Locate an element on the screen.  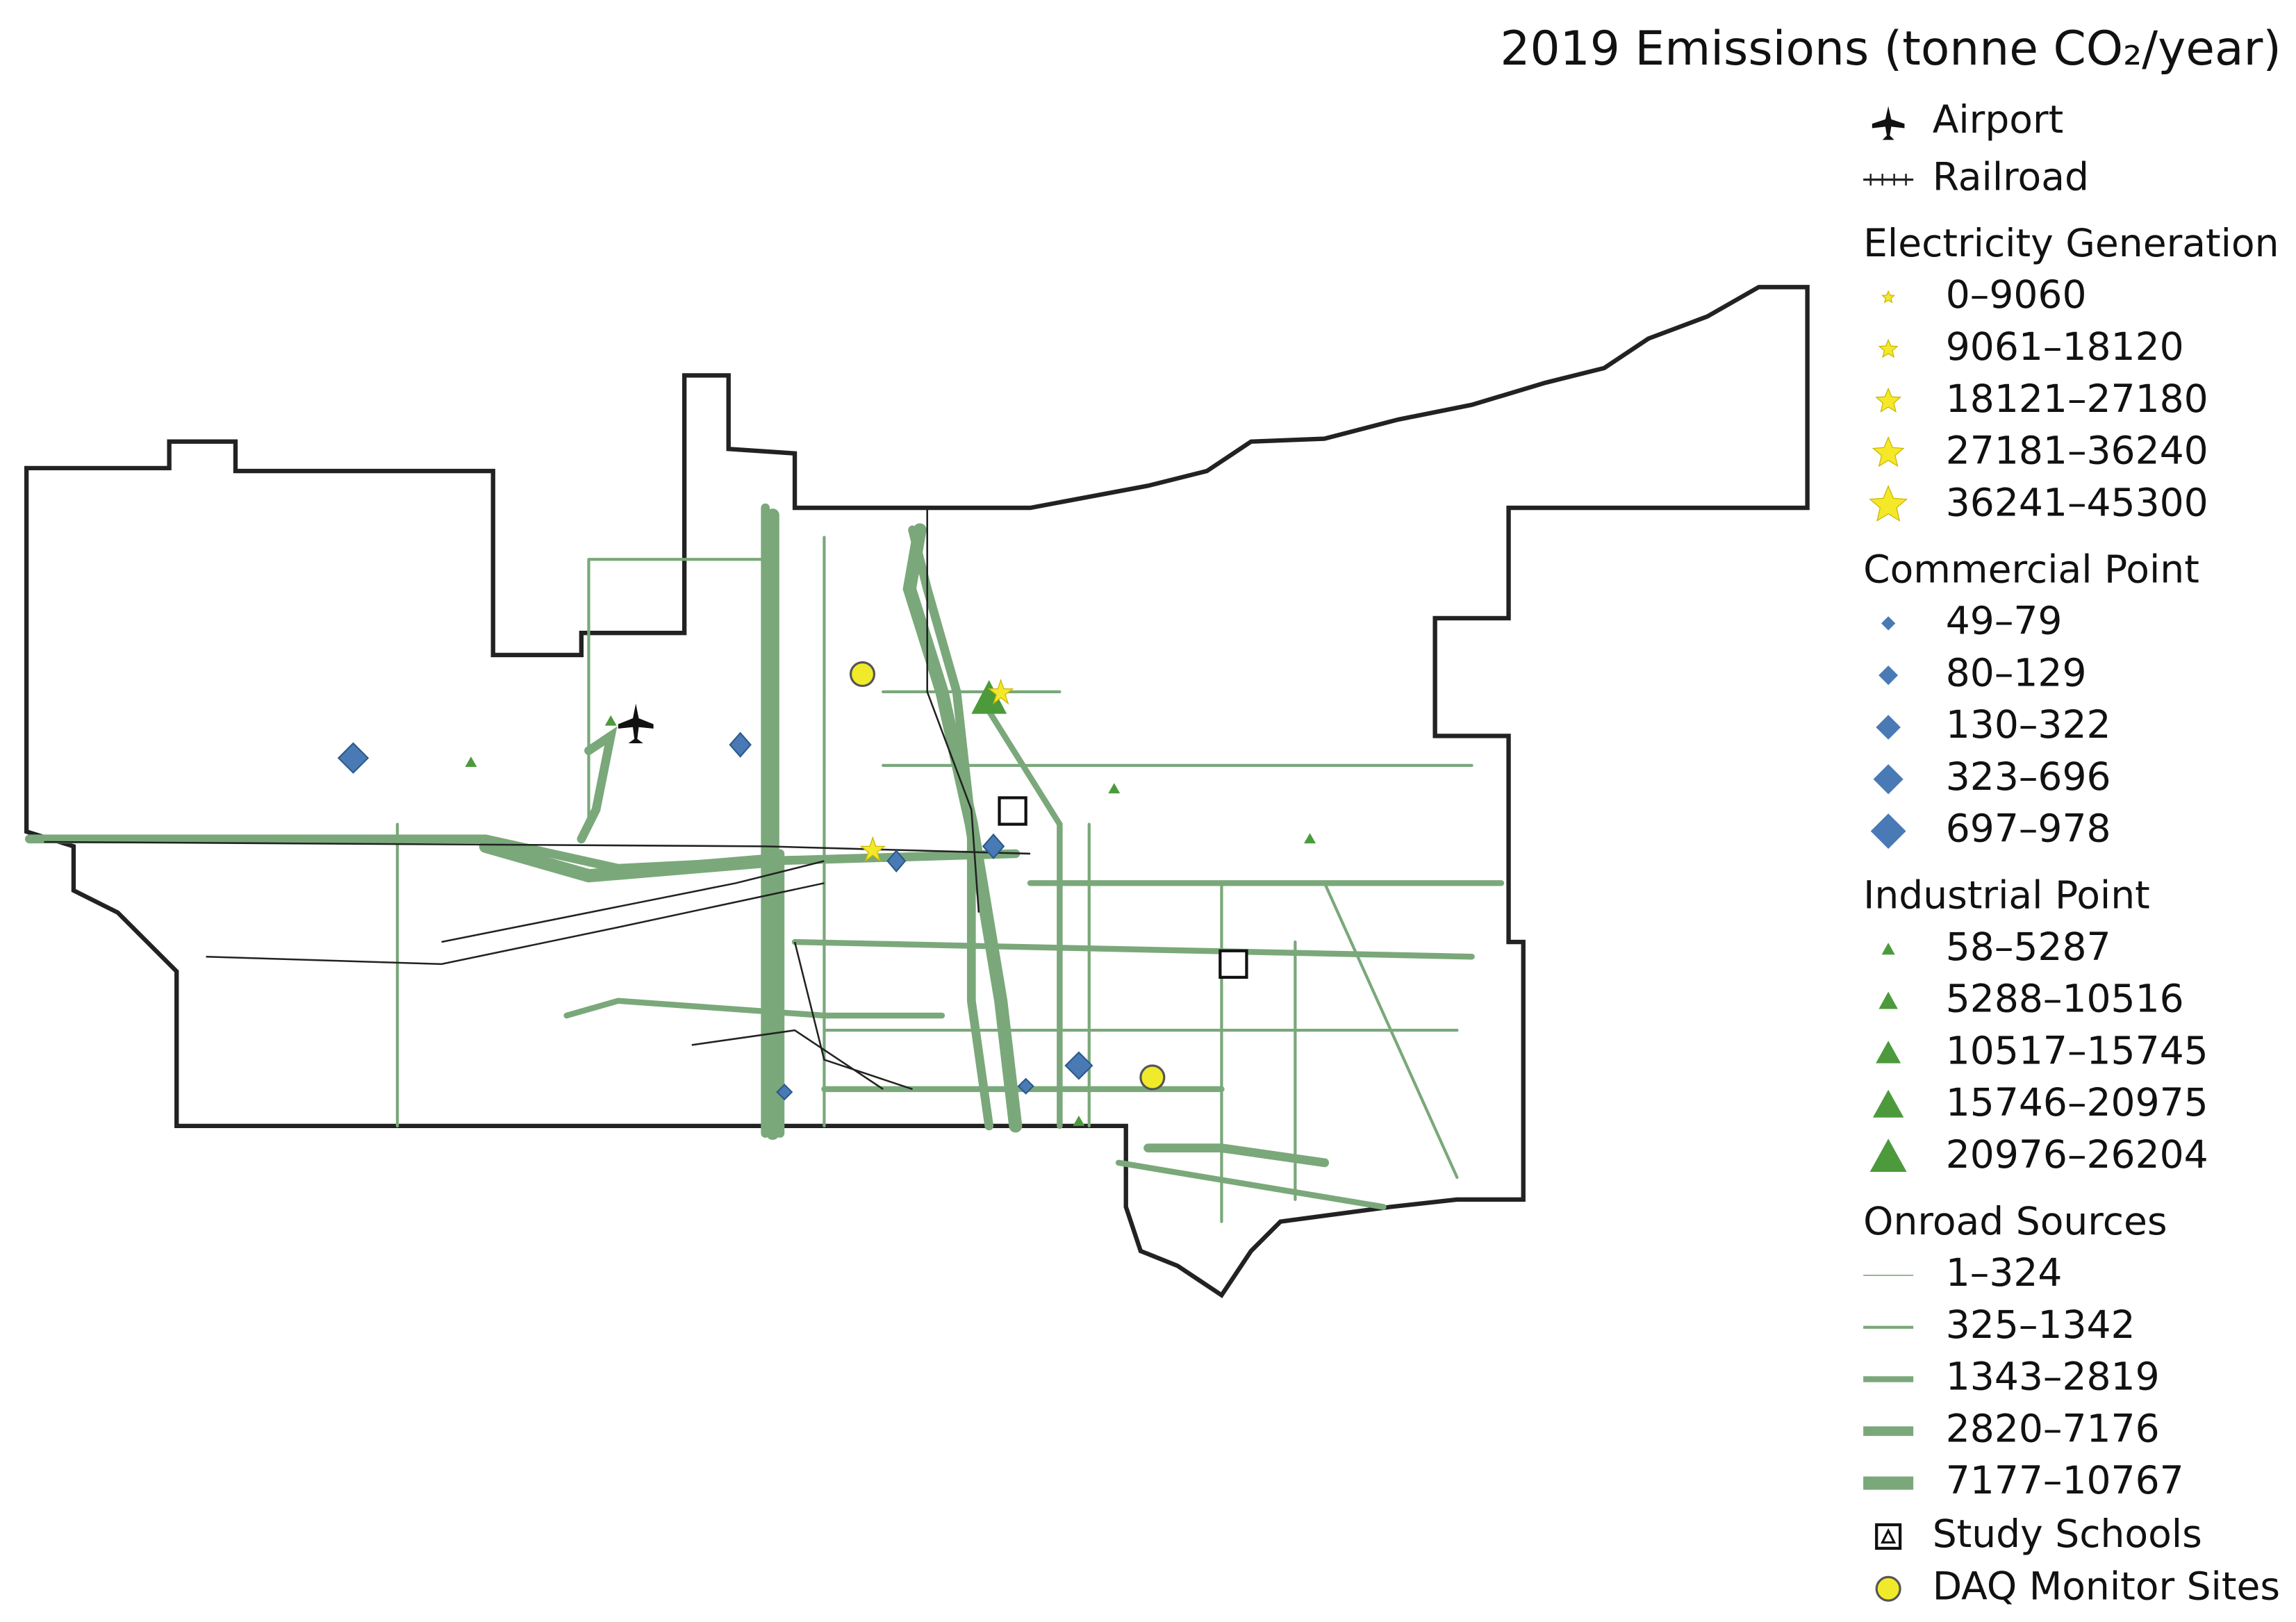
monitor-symbol is located at coordinates (1888, 1588).